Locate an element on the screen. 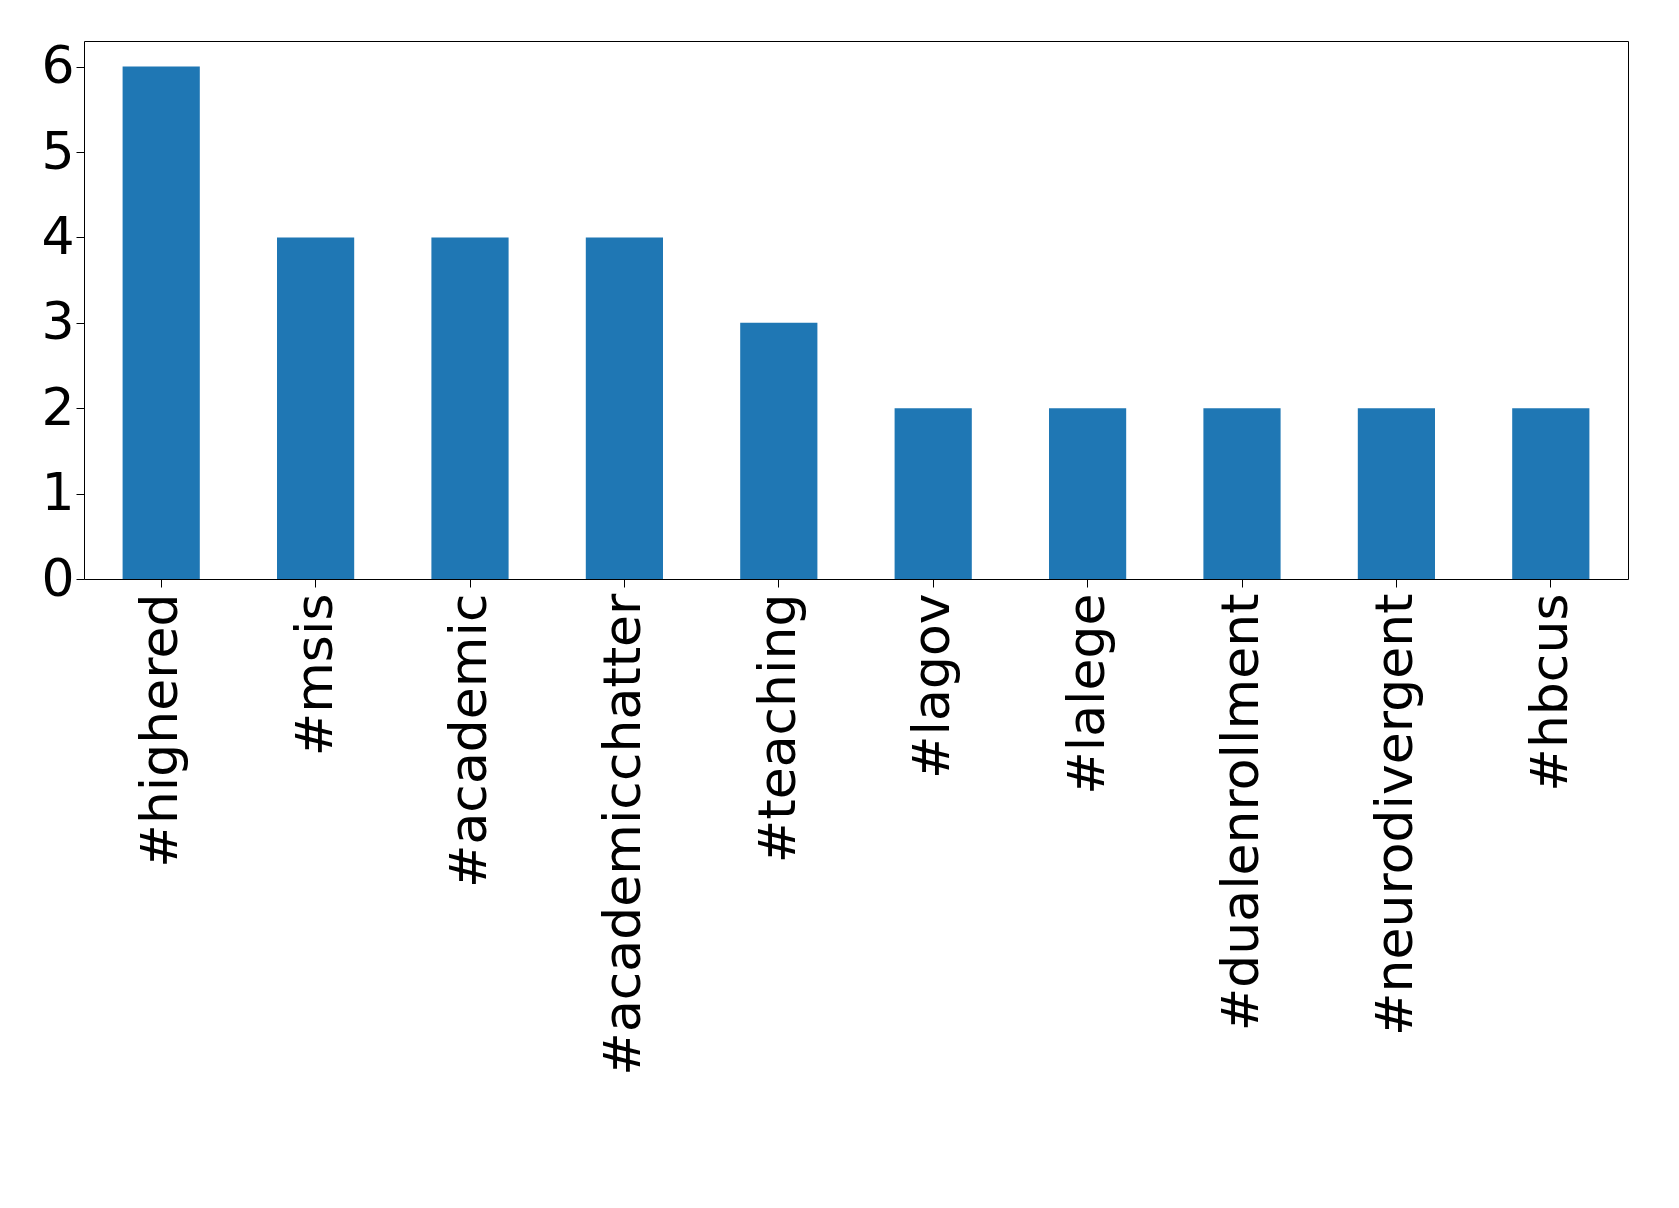 This screenshot has height=1208, width=1679. x-tick-label: #hbcus is located at coordinates (1548, 692).